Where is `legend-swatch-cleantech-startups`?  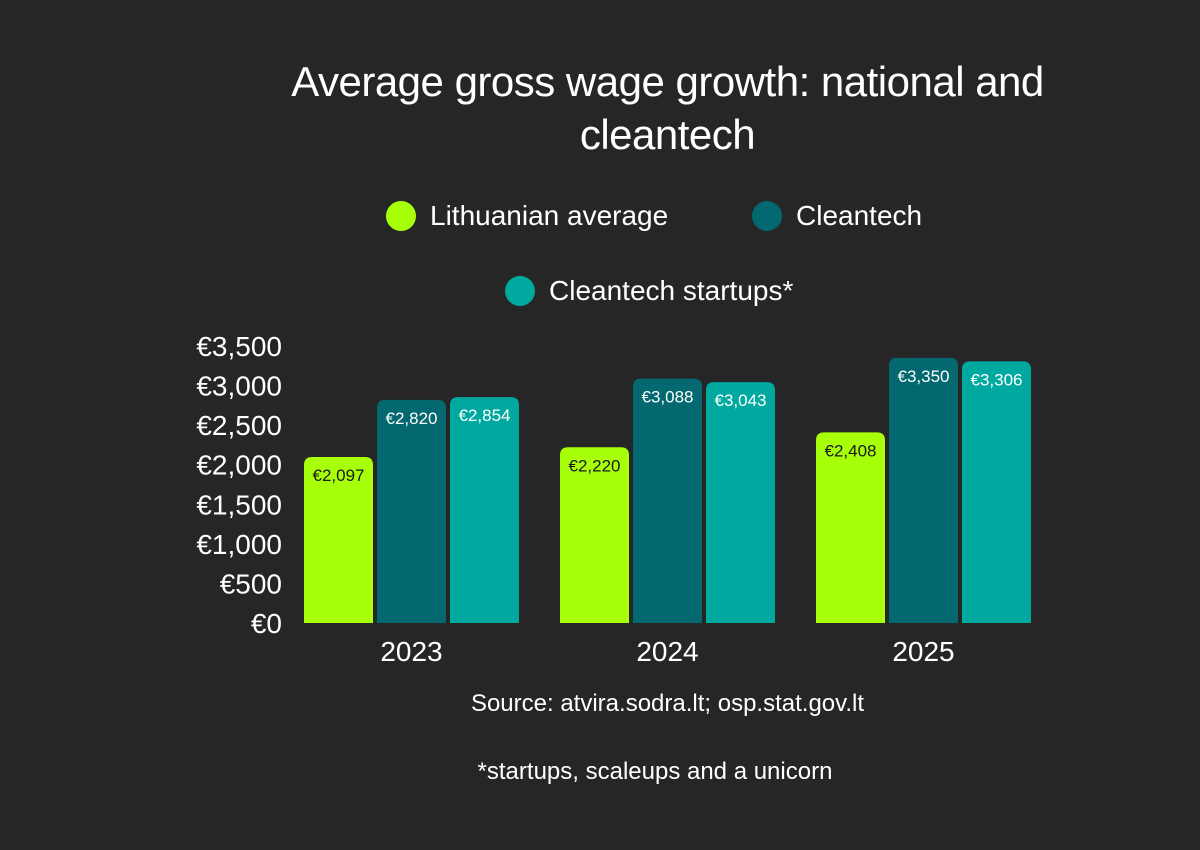 legend-swatch-cleantech-startups is located at coordinates (520, 291).